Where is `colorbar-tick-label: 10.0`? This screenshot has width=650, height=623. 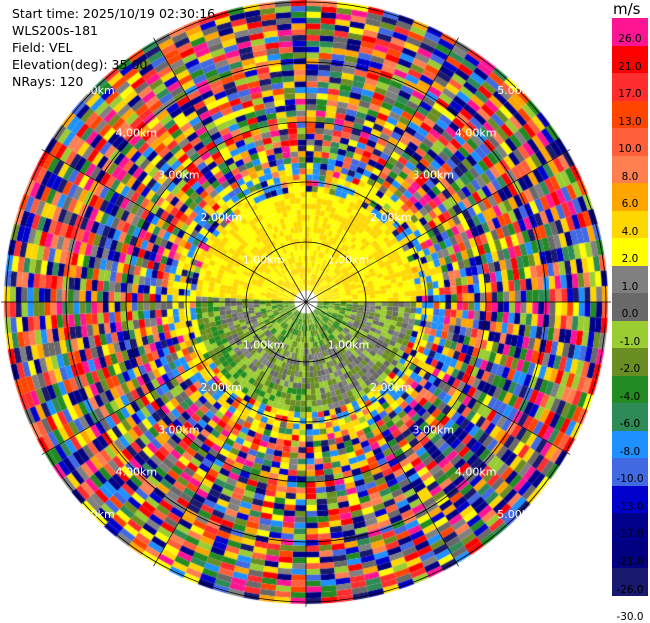 colorbar-tick-label: 10.0 is located at coordinates (630, 149).